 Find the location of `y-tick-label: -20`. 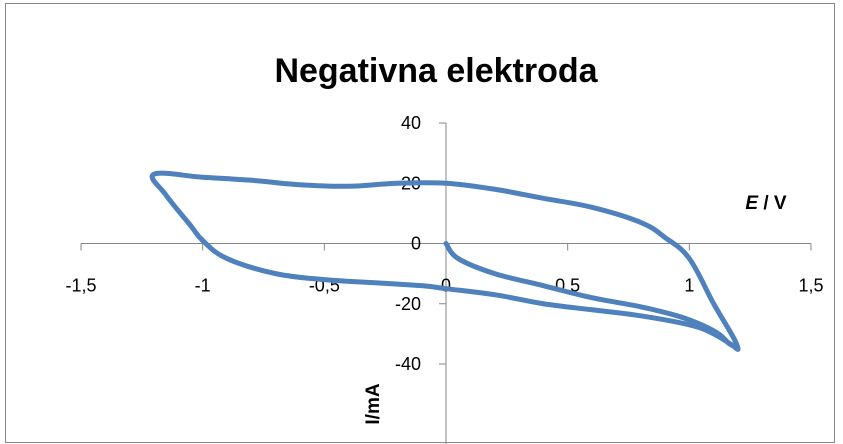

y-tick-label: -20 is located at coordinates (408, 304).